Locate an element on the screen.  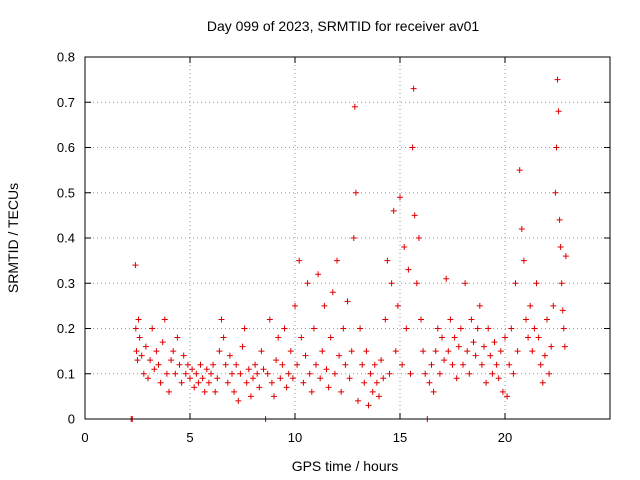
y-tick-label: 0.4 is located at coordinates (66, 238).